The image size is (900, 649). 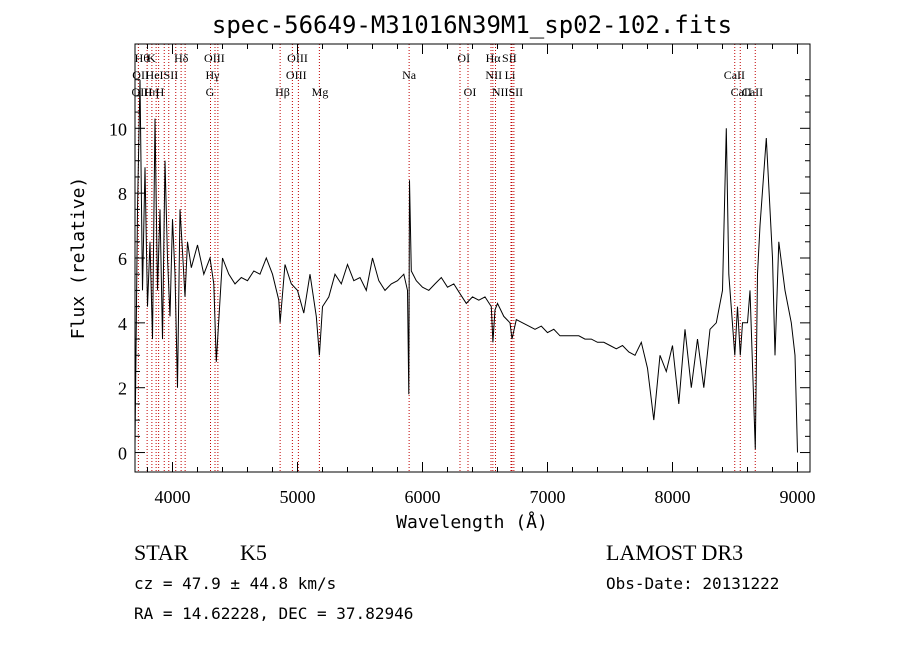 What do you see at coordinates (161, 552) in the screenshot?
I see `object-class: STAR` at bounding box center [161, 552].